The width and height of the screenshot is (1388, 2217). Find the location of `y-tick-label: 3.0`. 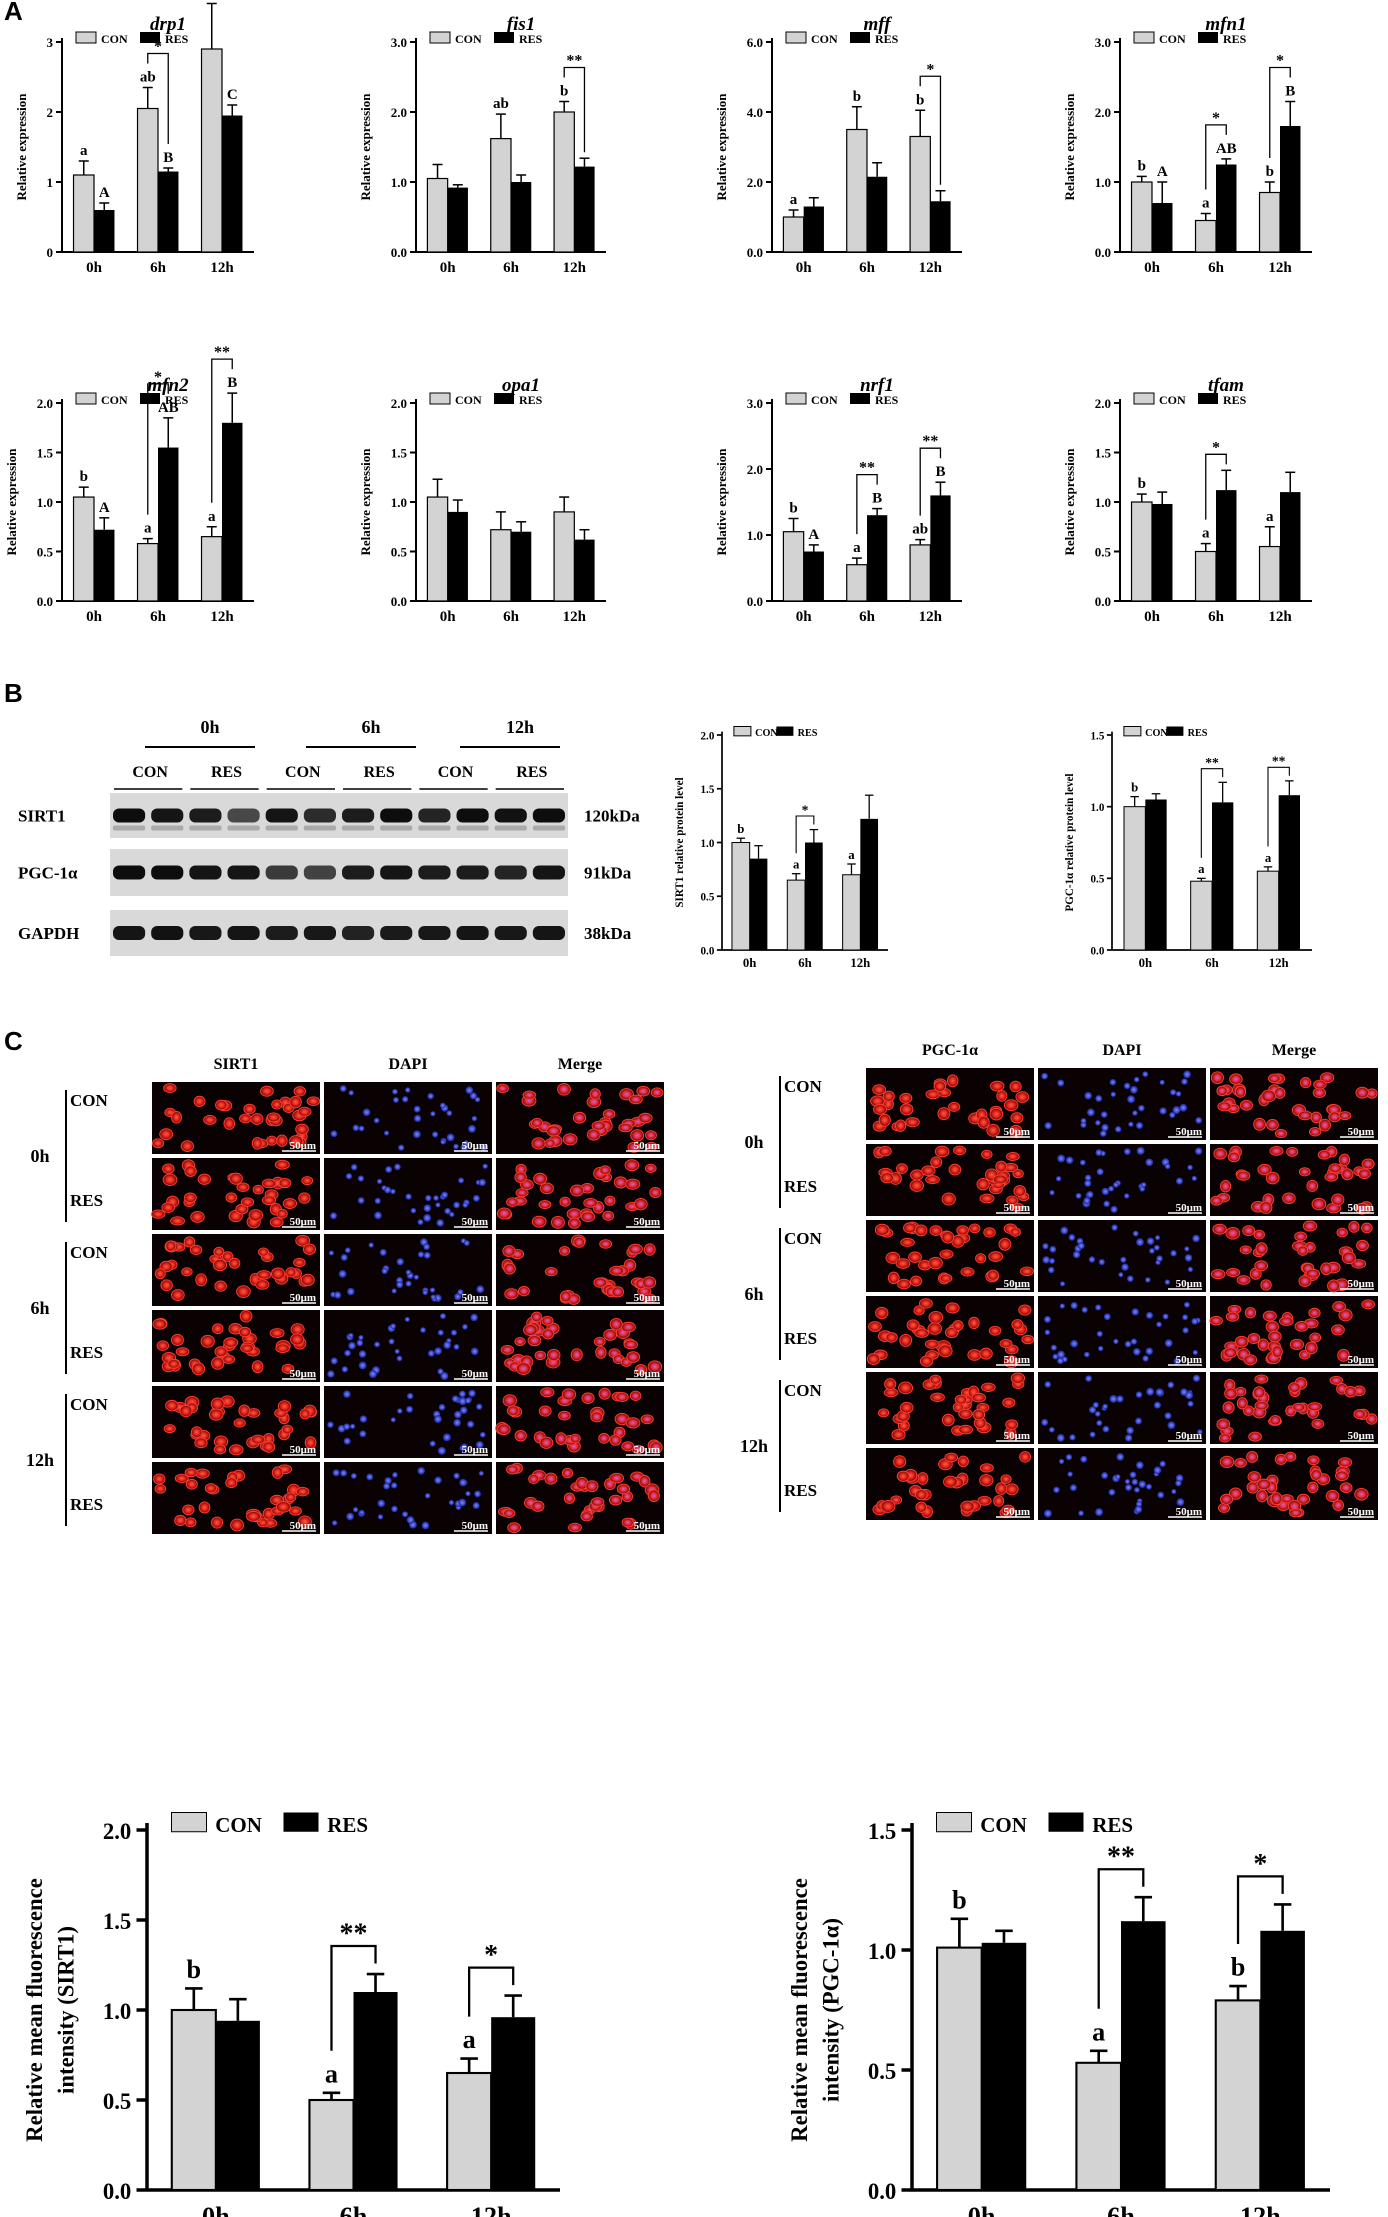

y-tick-label: 3.0 is located at coordinates (755, 403).